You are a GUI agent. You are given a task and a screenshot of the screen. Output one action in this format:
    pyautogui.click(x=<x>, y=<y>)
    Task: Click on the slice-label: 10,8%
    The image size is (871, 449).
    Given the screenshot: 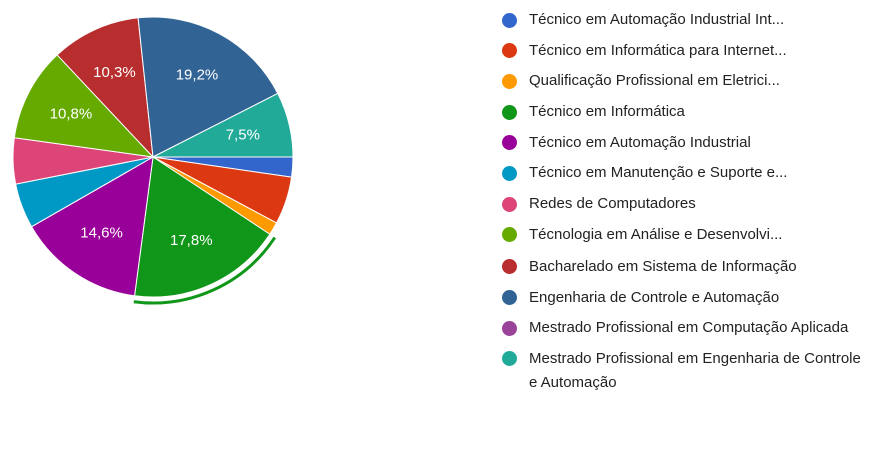 What is the action you would take?
    pyautogui.click(x=71, y=114)
    